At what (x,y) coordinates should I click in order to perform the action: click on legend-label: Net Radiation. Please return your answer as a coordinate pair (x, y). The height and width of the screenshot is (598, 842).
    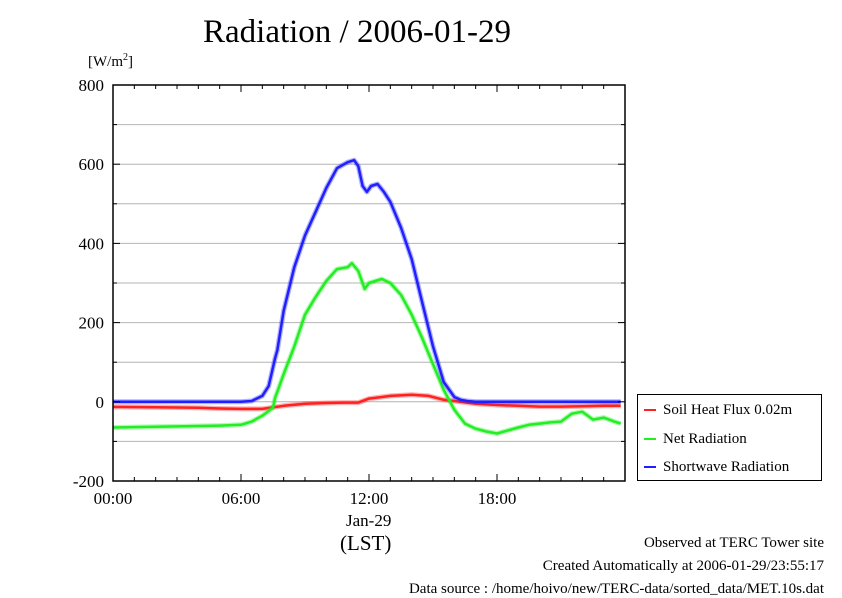
    Looking at the image, I should click on (705, 438).